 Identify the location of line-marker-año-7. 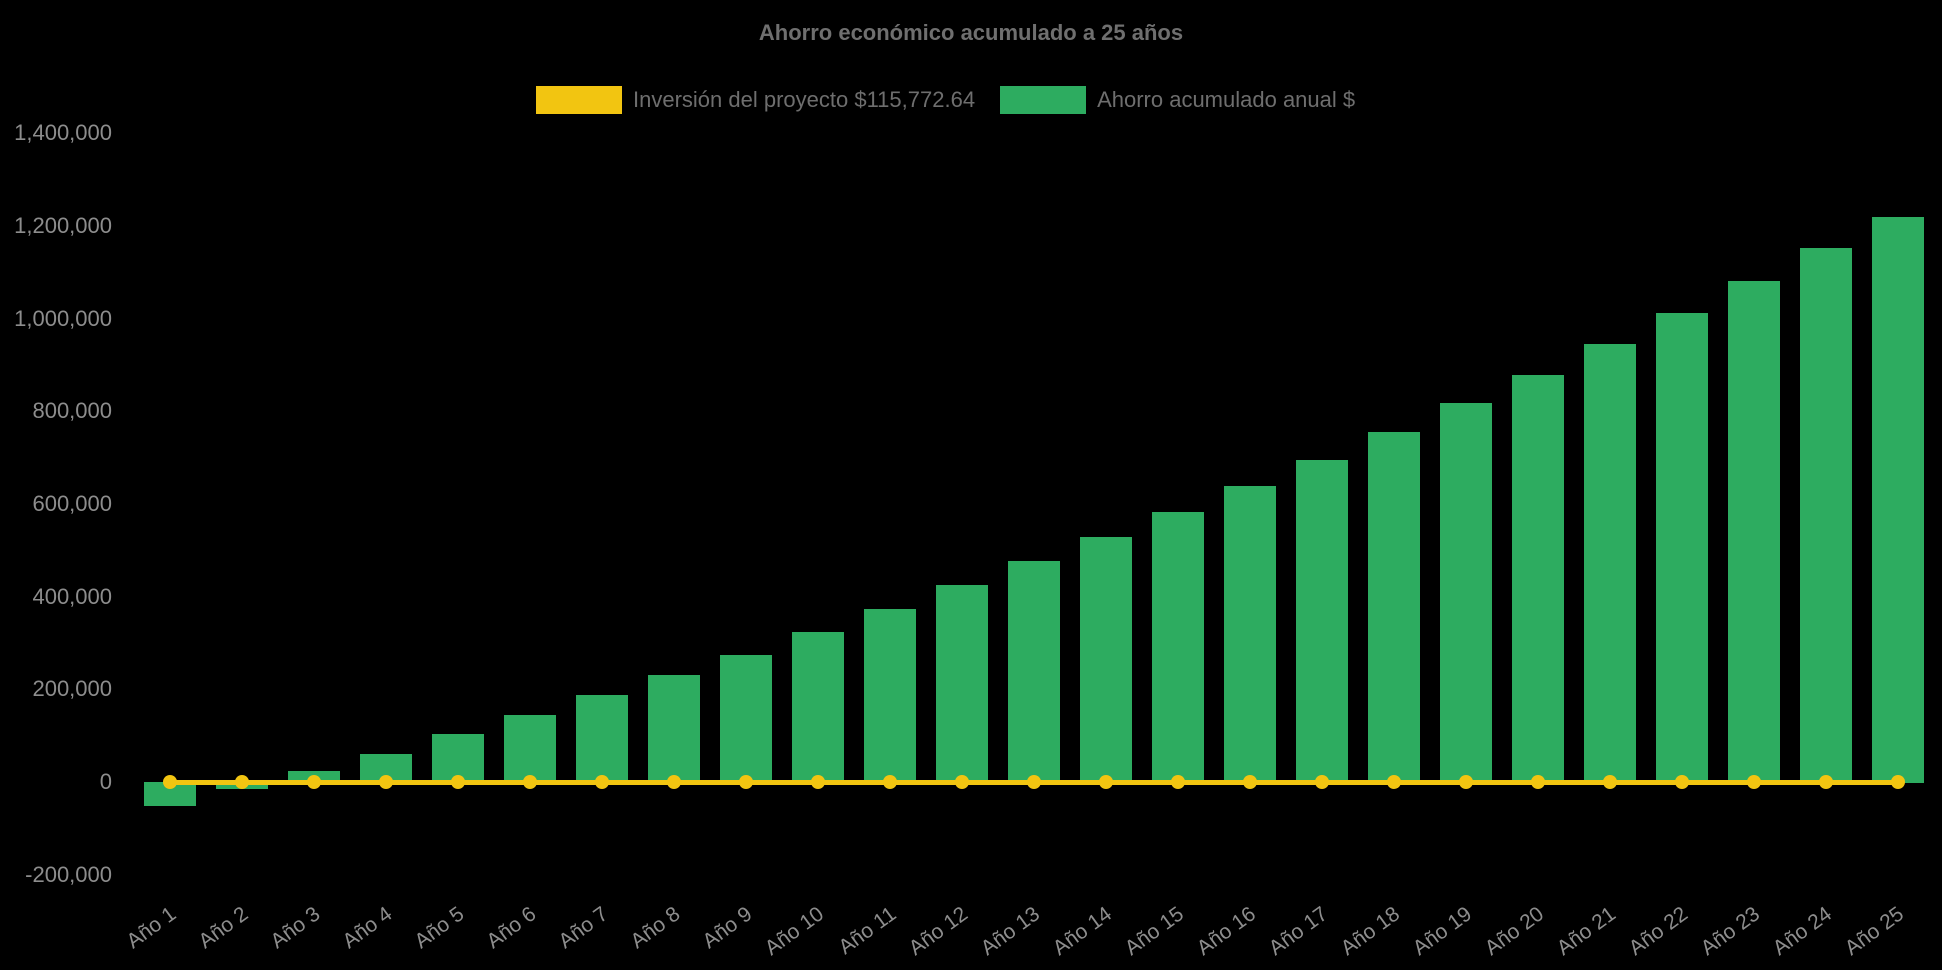
(602, 782).